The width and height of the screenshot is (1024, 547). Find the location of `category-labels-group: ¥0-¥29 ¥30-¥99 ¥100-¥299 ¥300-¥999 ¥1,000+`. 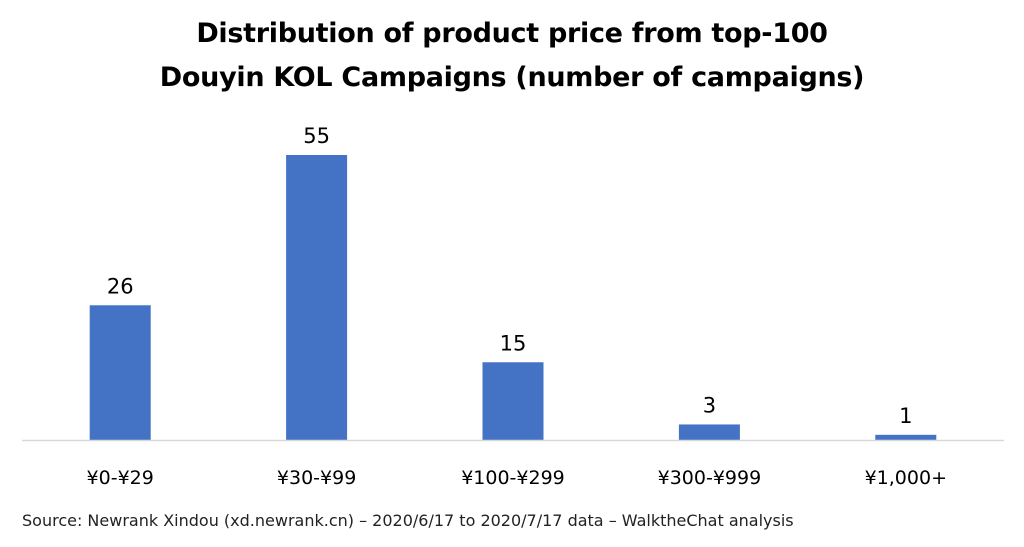

category-labels-group: ¥0-¥29 ¥30-¥99 ¥100-¥299 ¥300-¥999 ¥1,000+ is located at coordinates (517, 478).